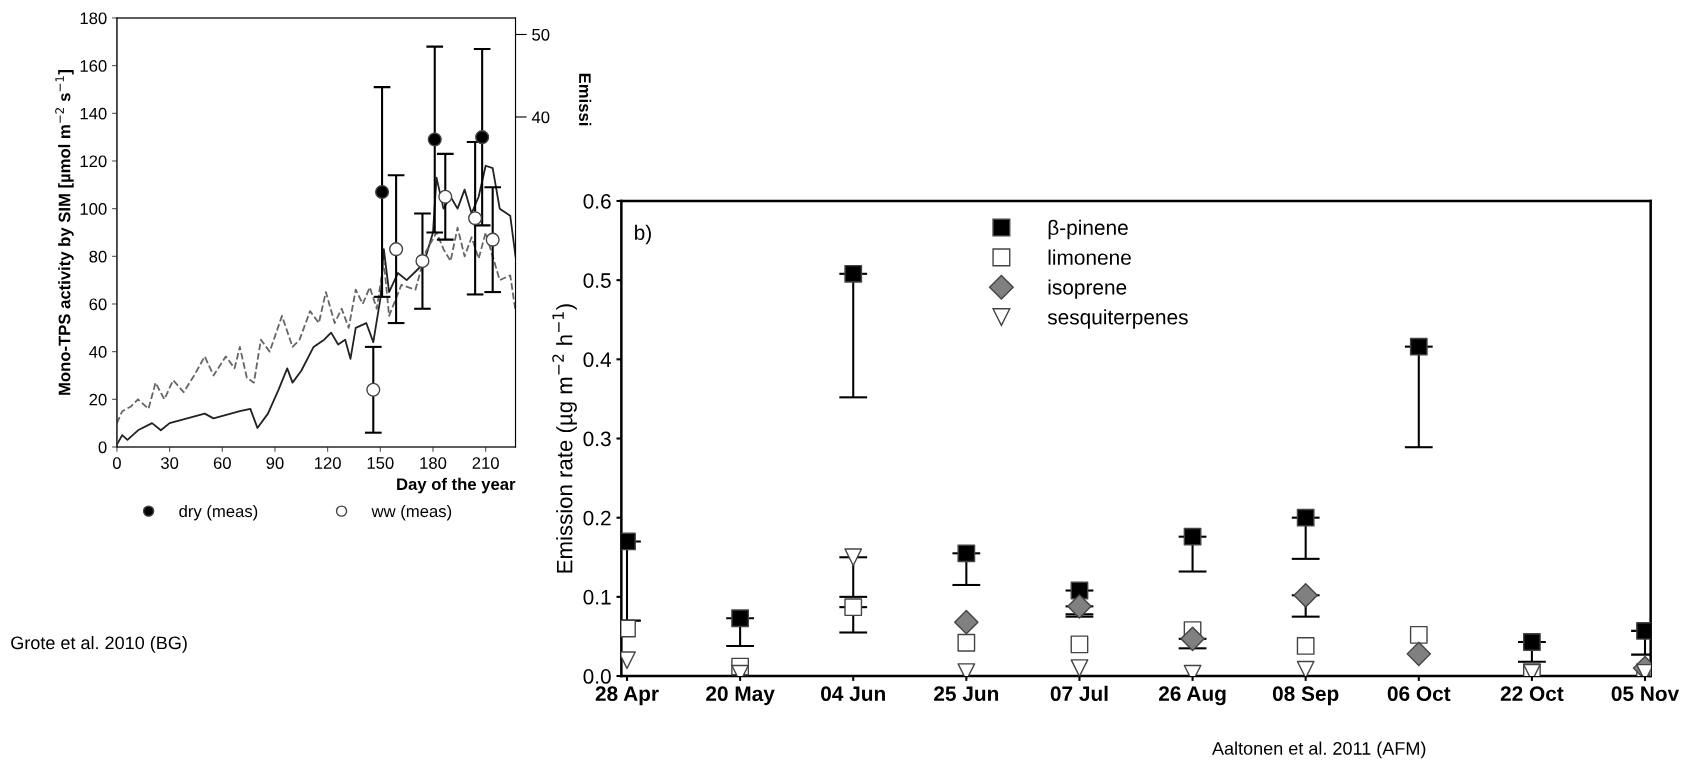 This screenshot has width=1707, height=782. Describe the element at coordinates (585, 99) in the screenshot. I see `y2-axis-title: Emissi` at that location.